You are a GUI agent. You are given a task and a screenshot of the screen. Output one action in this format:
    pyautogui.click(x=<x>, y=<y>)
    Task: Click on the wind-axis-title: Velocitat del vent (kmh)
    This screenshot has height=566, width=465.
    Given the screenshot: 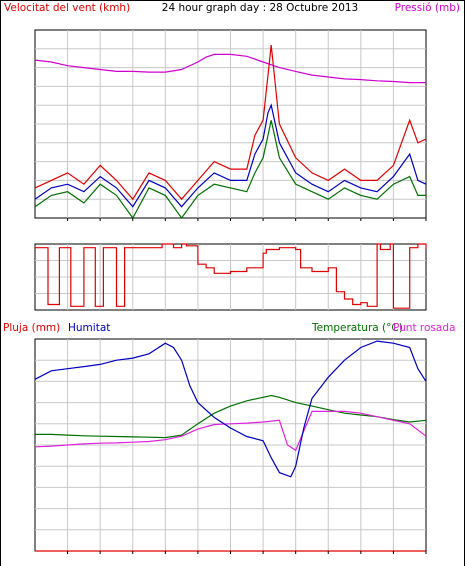 What is the action you would take?
    pyautogui.click(x=67, y=8)
    